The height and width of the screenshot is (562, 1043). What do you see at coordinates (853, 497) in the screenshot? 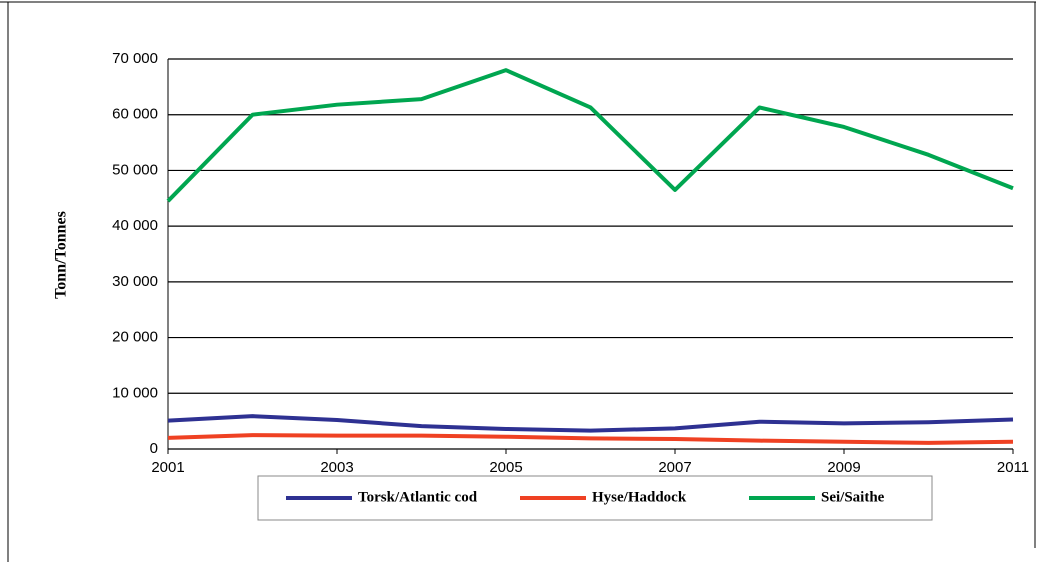
I see `legend-label: Sei/Saithe` at bounding box center [853, 497].